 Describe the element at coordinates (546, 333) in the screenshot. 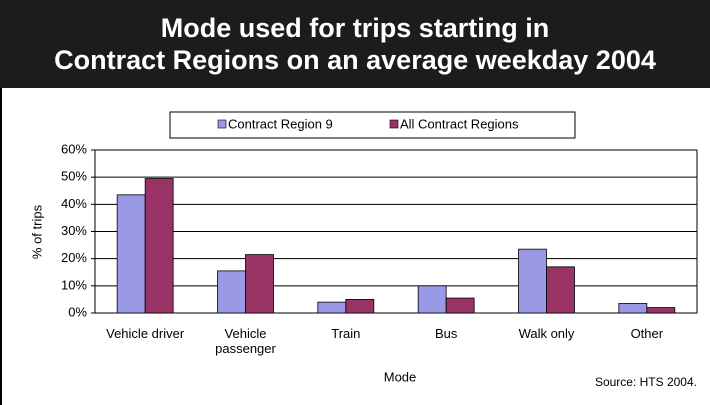

I see `x-tick-label: Walk only` at that location.